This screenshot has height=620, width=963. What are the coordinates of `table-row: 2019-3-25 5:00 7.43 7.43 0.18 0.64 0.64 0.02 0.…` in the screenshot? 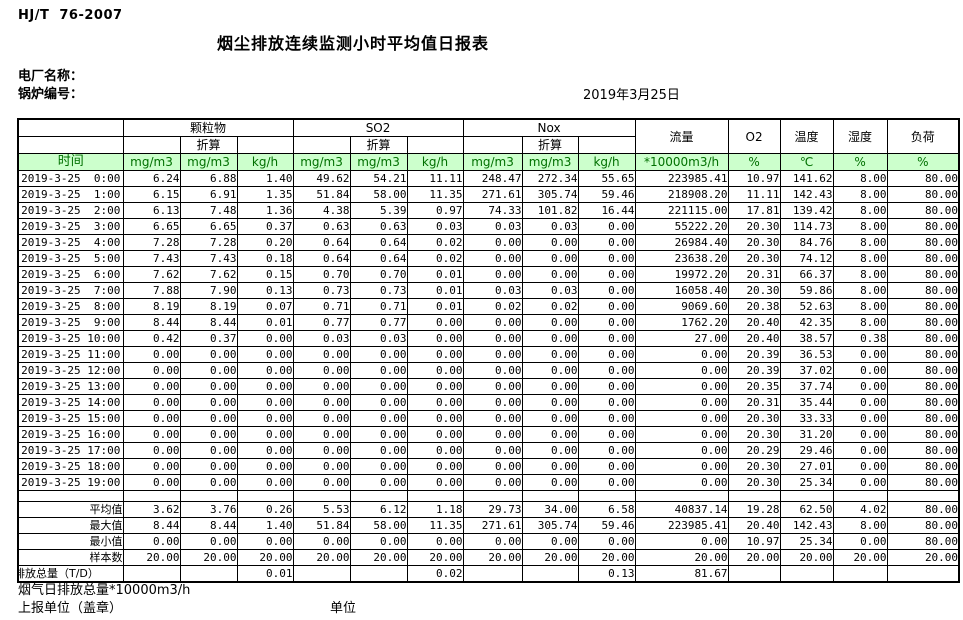 It's located at (488, 258).